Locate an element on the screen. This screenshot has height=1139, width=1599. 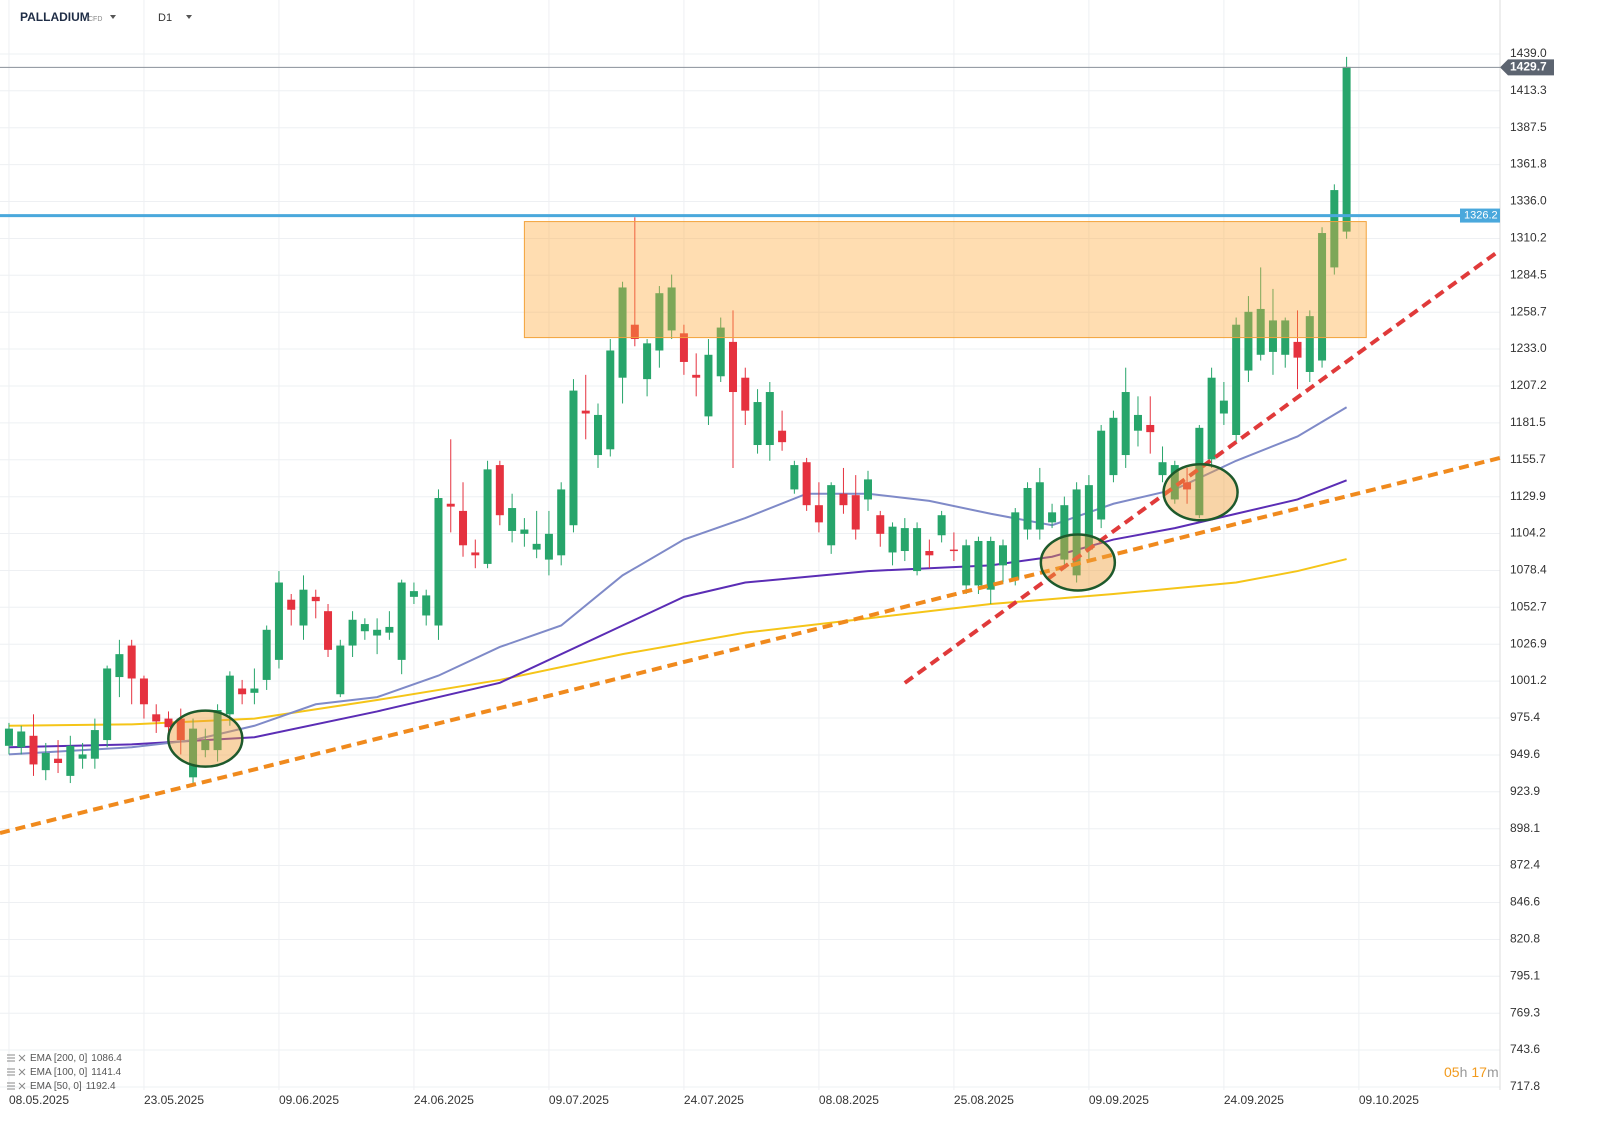
x-tick-label: 24.06.2025 is located at coordinates (444, 1100).